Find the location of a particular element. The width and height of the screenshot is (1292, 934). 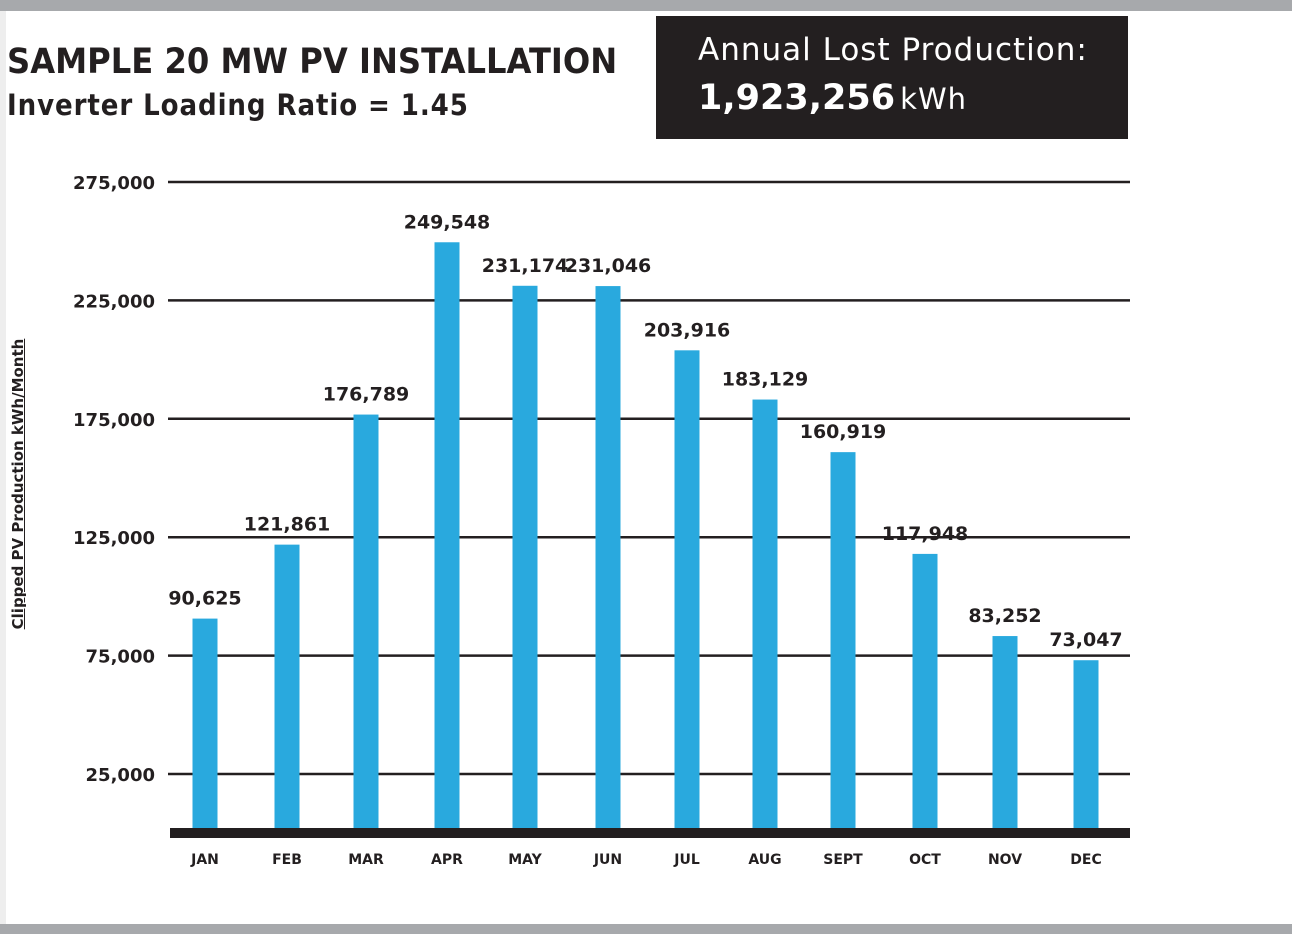

chart-title: SAMPLE 20 MW PV INSTALLATION is located at coordinates (312, 62).